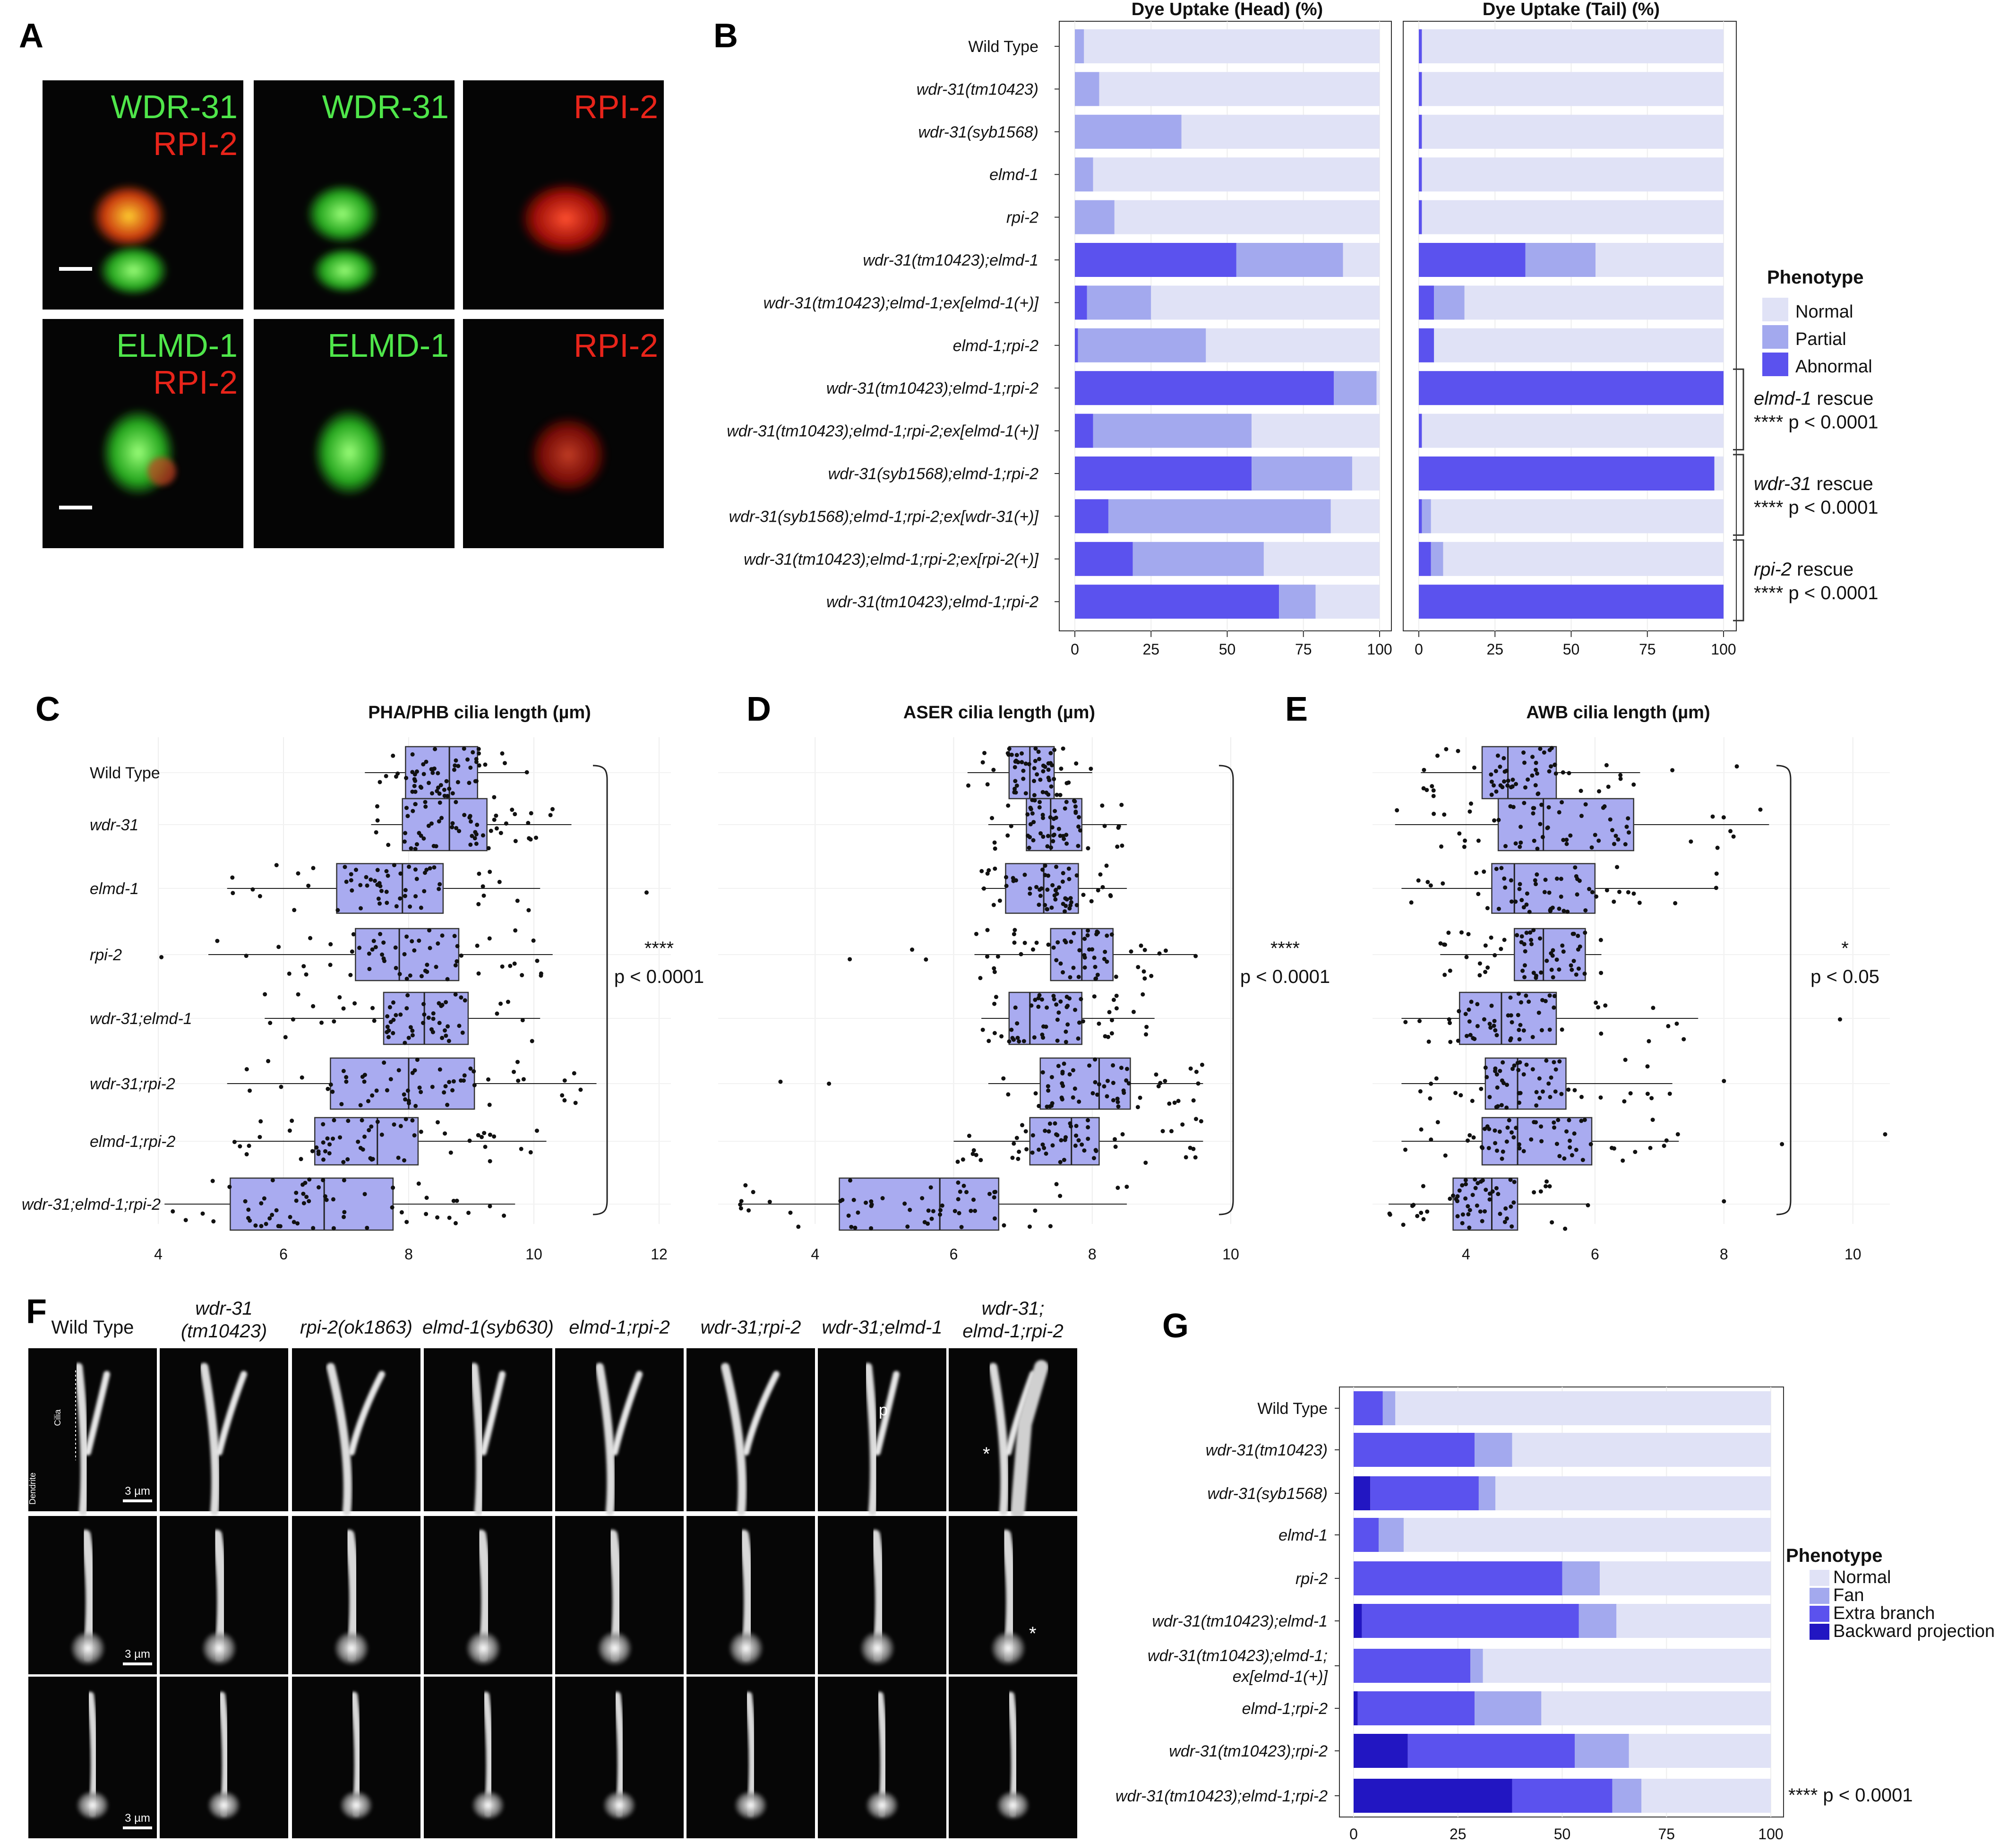  What do you see at coordinates (1724, 1254) in the screenshot?
I see `x-tick-label: 8` at bounding box center [1724, 1254].